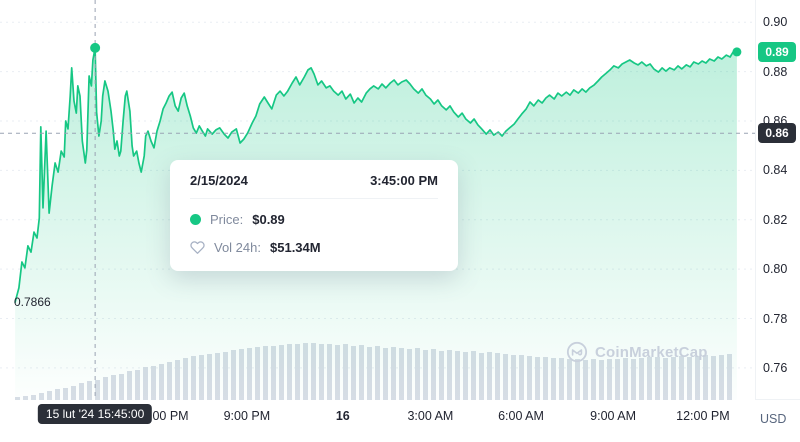 The height and width of the screenshot is (442, 800). I want to click on price-axis-label: 0.84, so click(775, 170).